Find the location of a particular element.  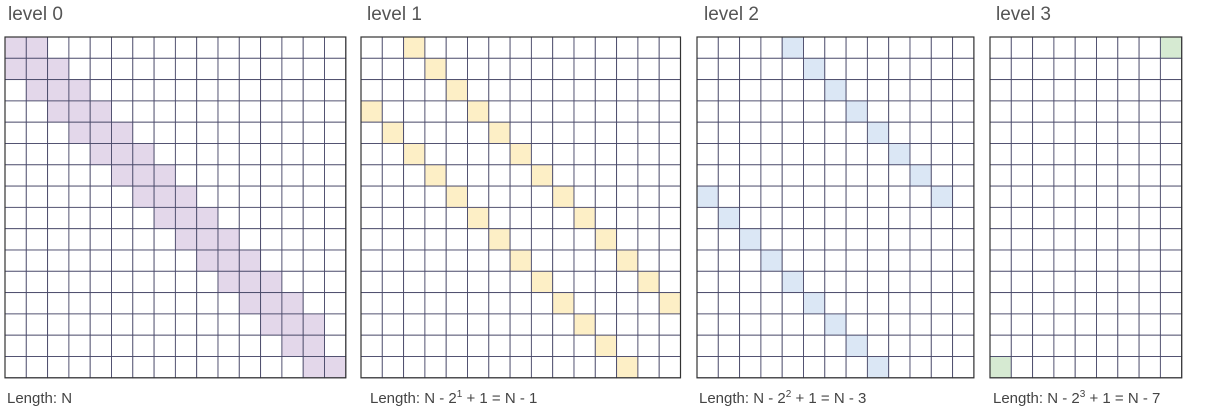

level-0-title: level 0 is located at coordinates (35, 14).